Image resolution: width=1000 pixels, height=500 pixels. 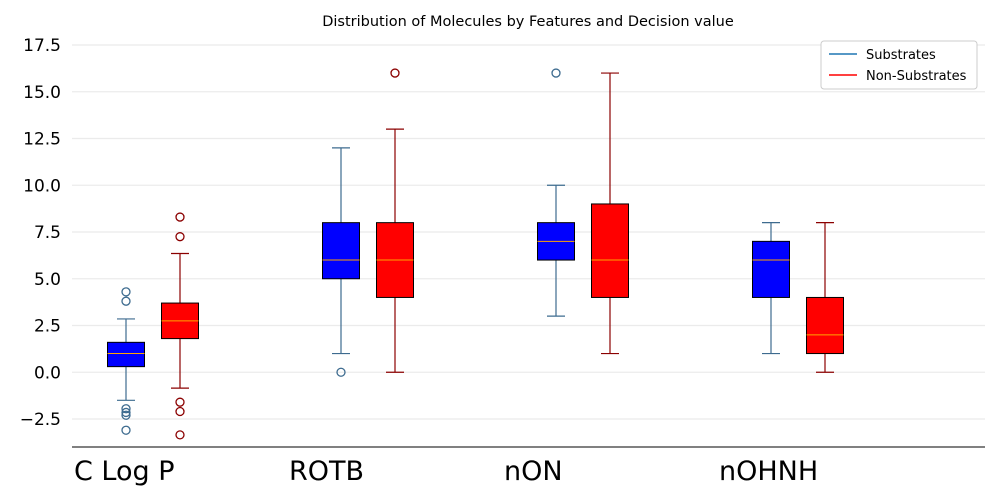 I want to click on legend-label-substrates: Substrates, so click(x=901, y=55).